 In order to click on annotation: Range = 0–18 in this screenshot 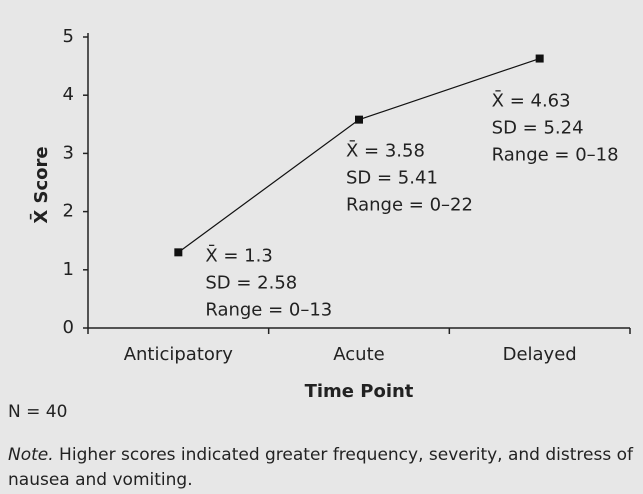, I will do `click(555, 155)`.